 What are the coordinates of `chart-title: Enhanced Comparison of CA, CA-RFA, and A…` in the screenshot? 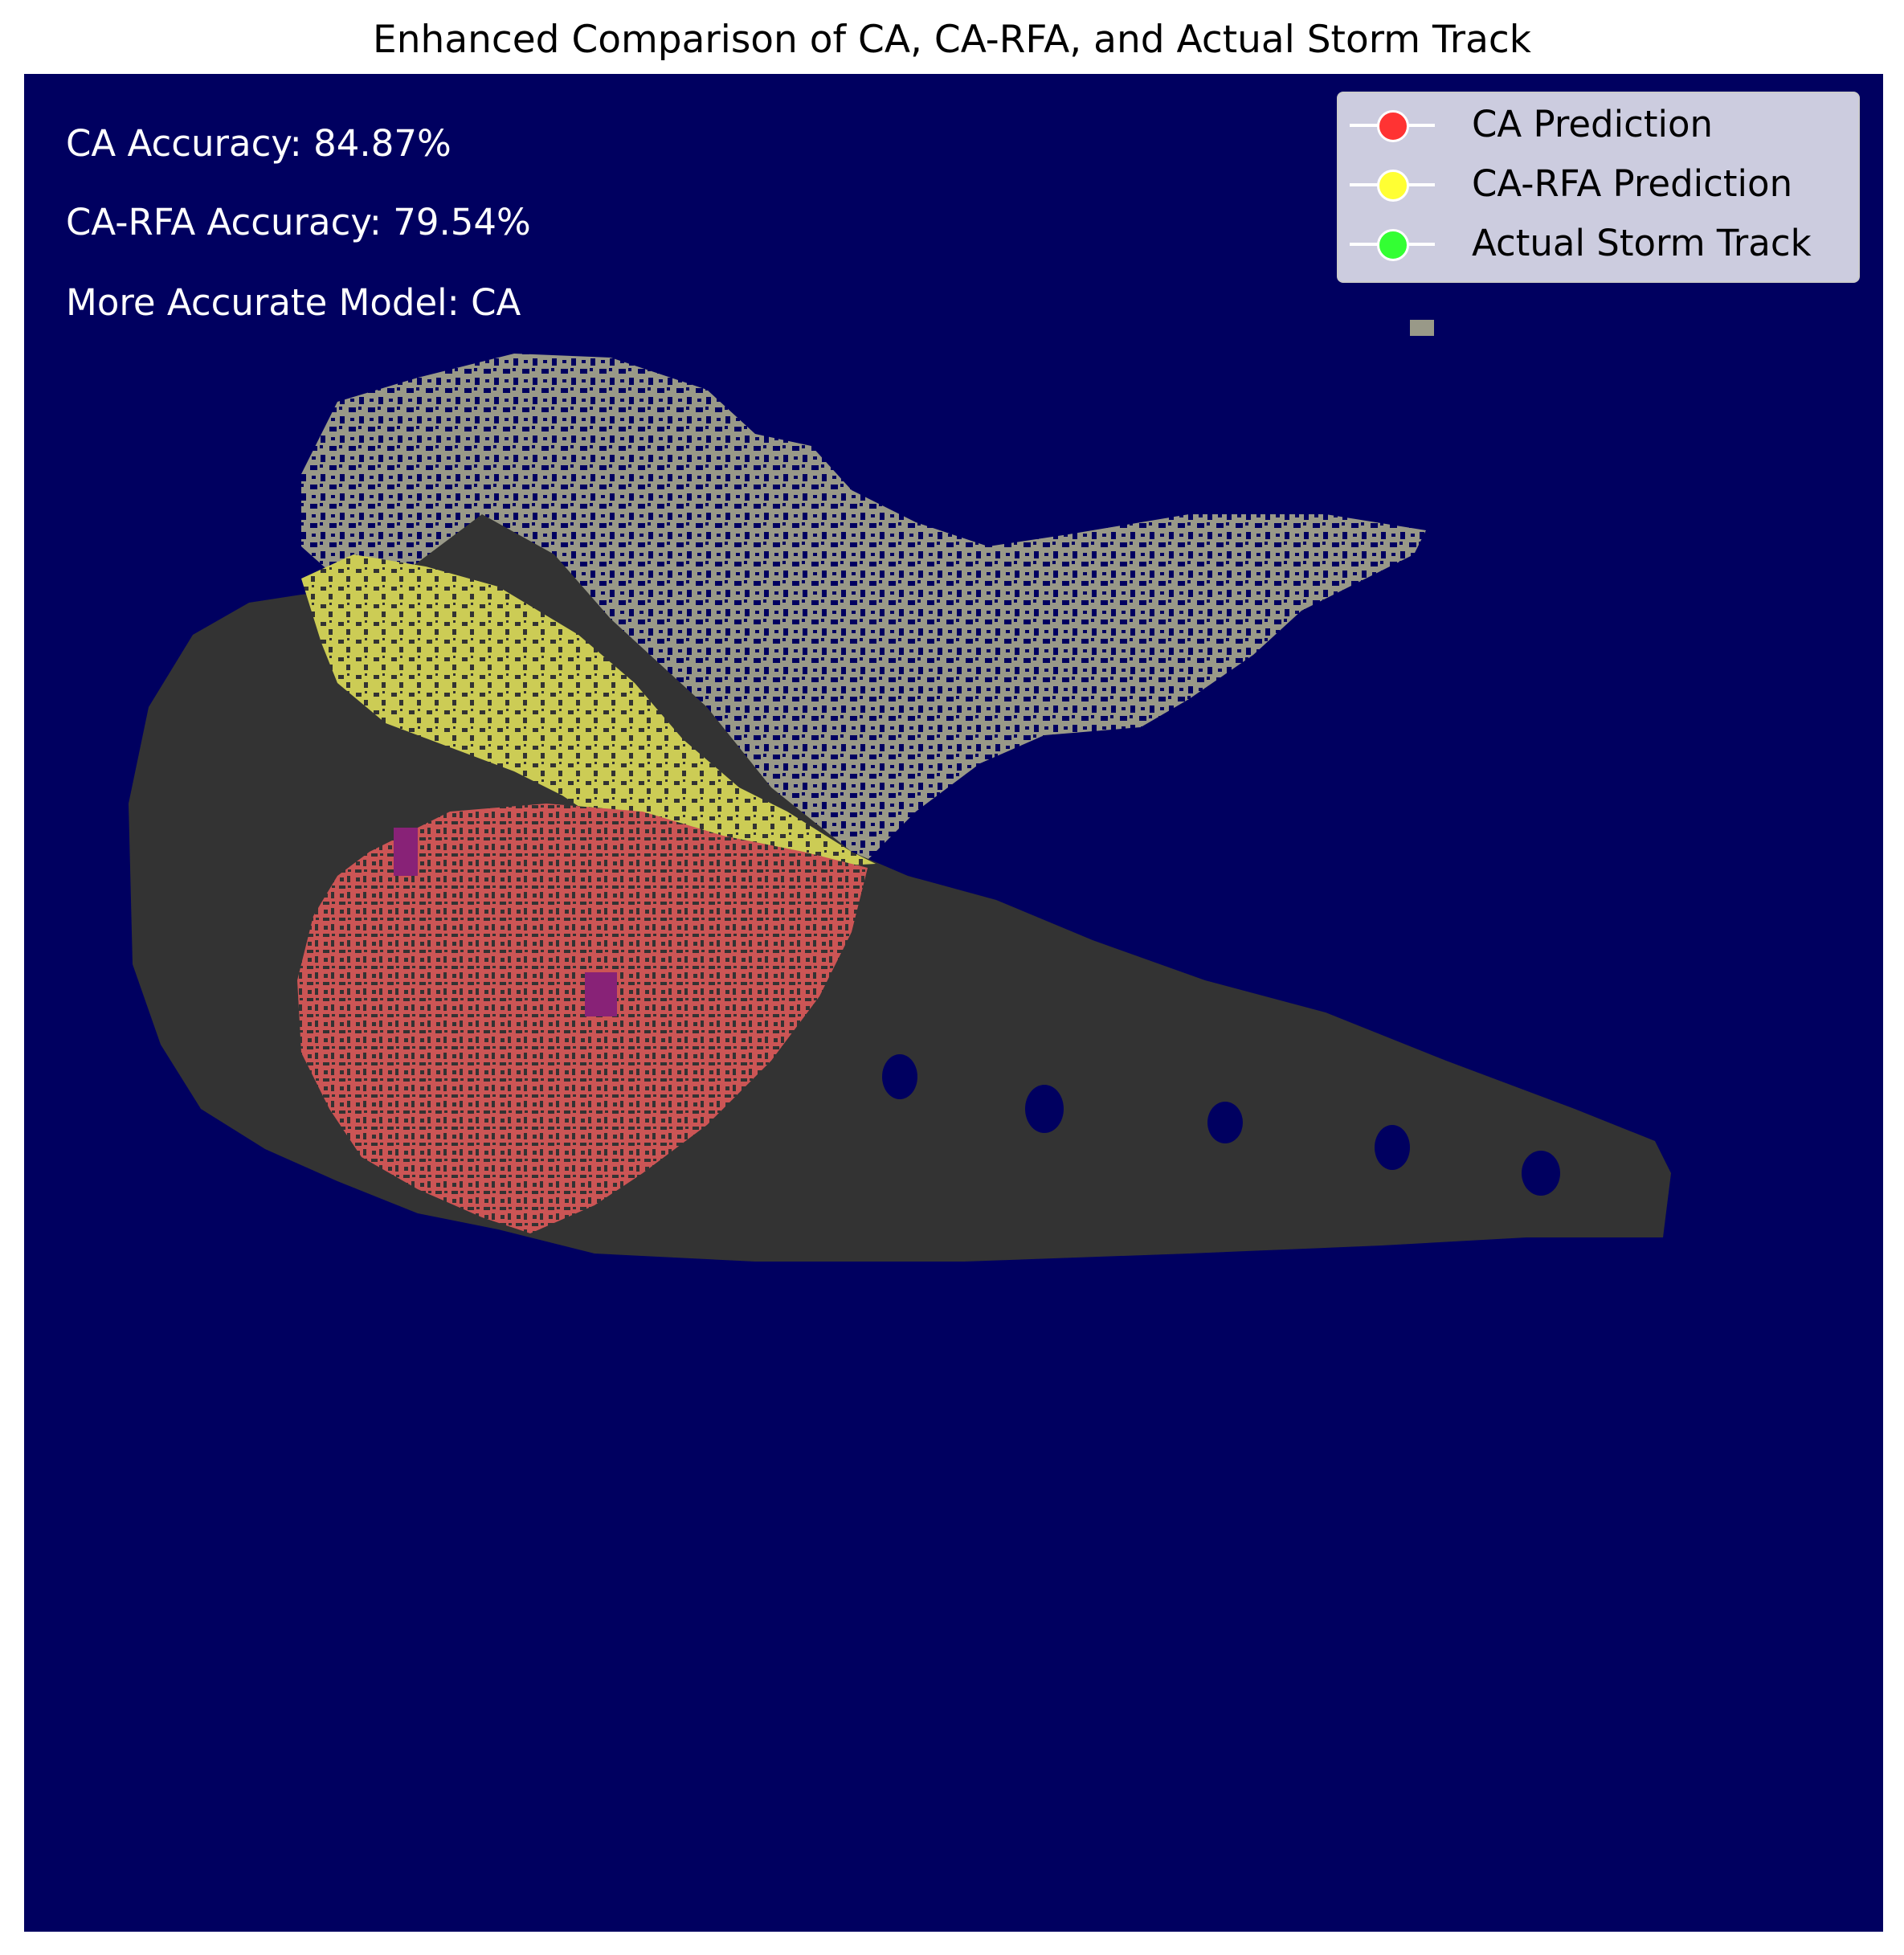 It's located at (952, 40).